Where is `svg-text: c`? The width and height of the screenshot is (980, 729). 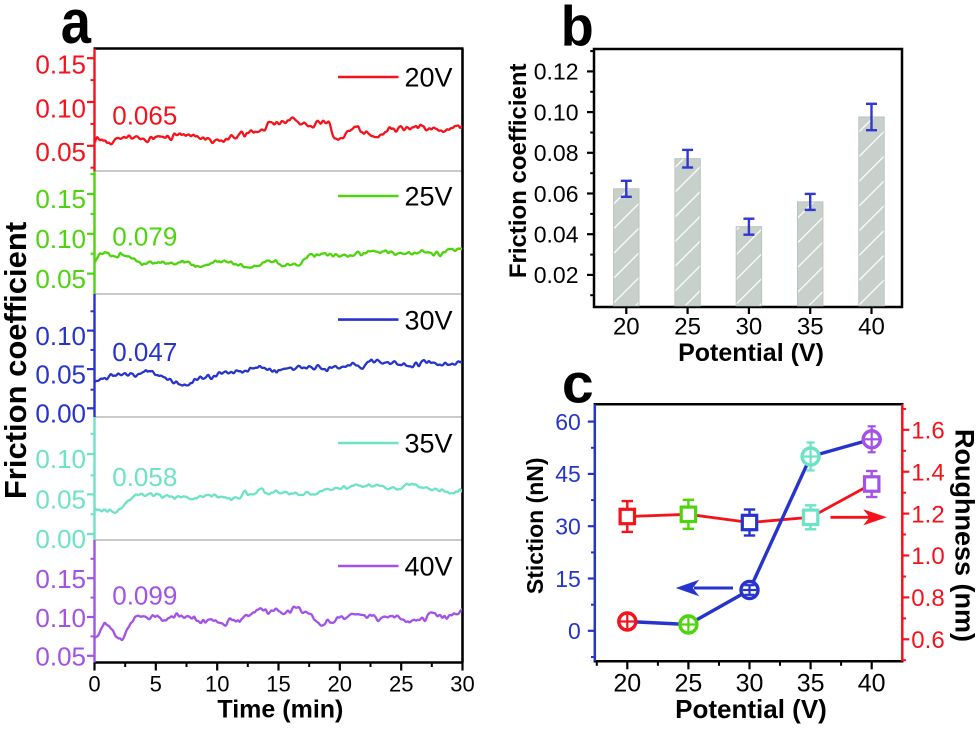 svg-text: c is located at coordinates (578, 383).